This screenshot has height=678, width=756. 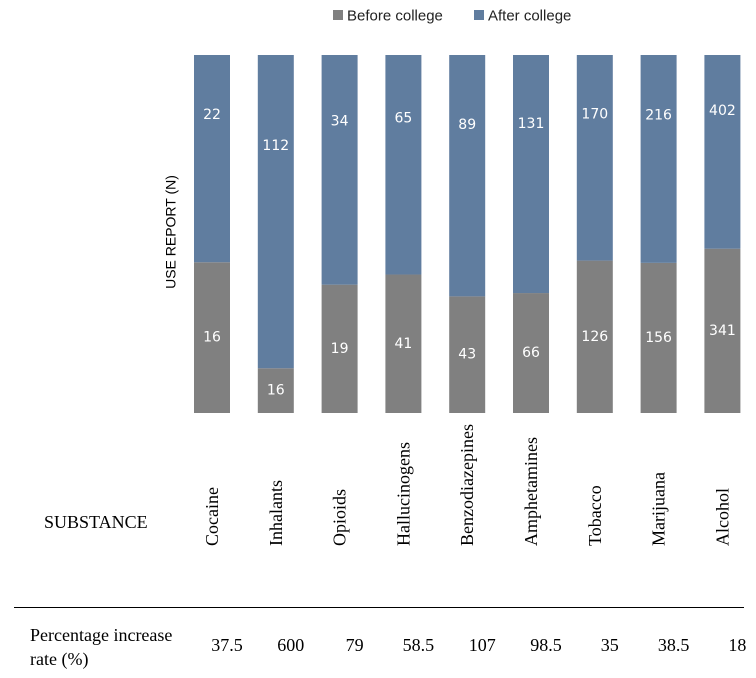 What do you see at coordinates (395, 16) in the screenshot?
I see `legend-label-before: Before college` at bounding box center [395, 16].